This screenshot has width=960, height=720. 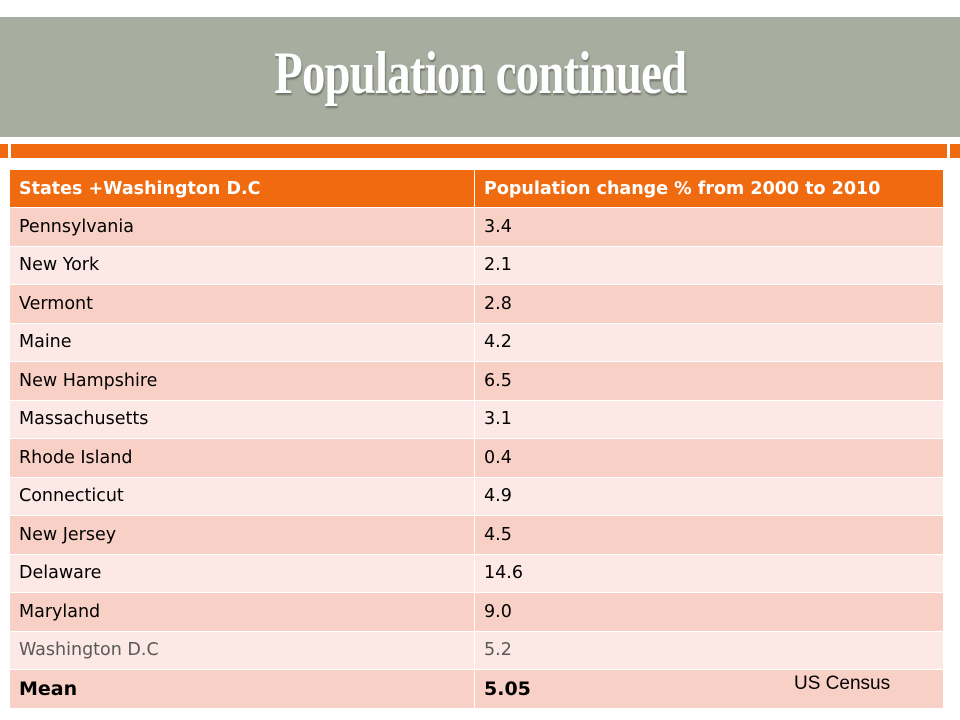 I want to click on table-row: Pennsylvania 3.4, so click(x=476, y=227).